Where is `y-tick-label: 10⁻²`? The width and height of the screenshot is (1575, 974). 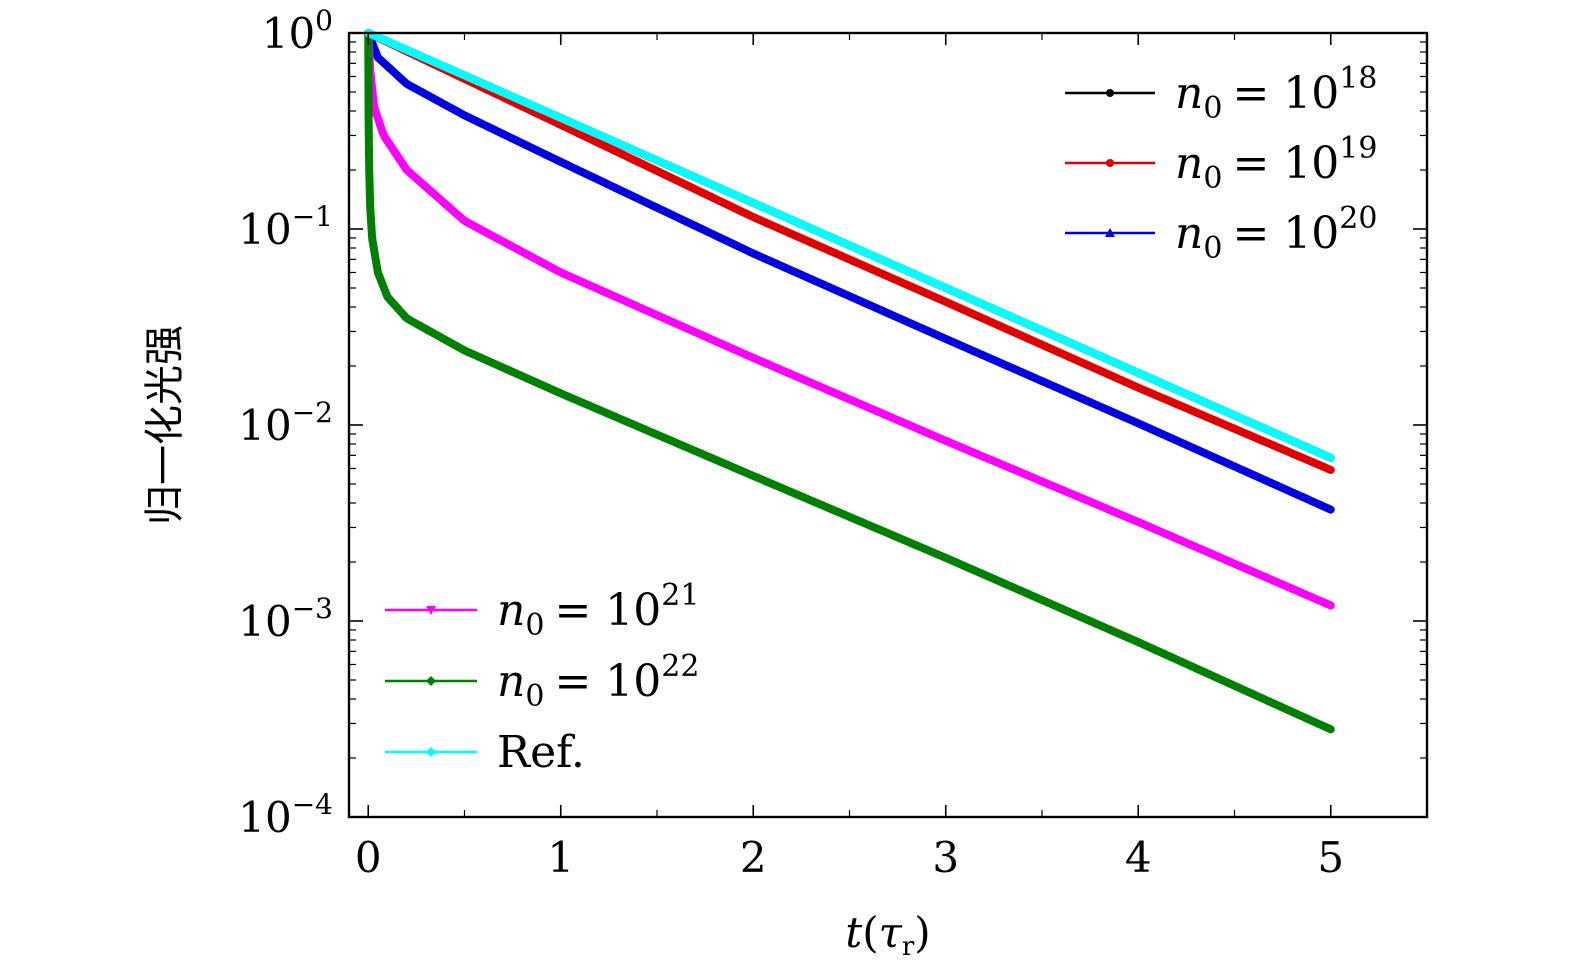 y-tick-label: 10⁻² is located at coordinates (285, 423).